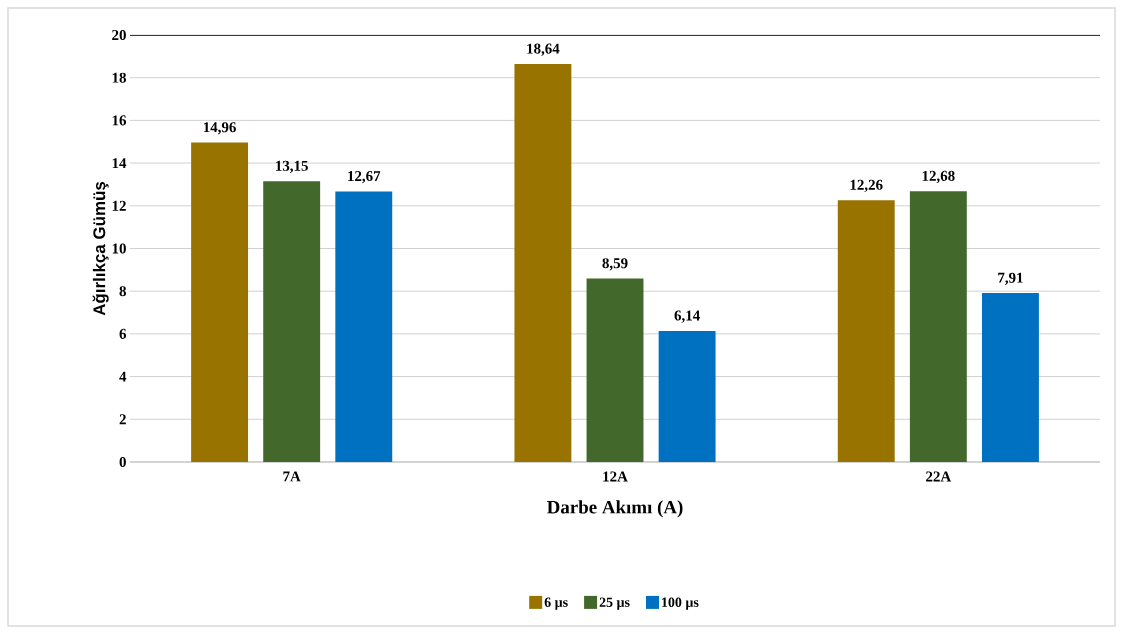 The image size is (1123, 634). What do you see at coordinates (543, 49) in the screenshot?
I see `data-label: 18,64` at bounding box center [543, 49].